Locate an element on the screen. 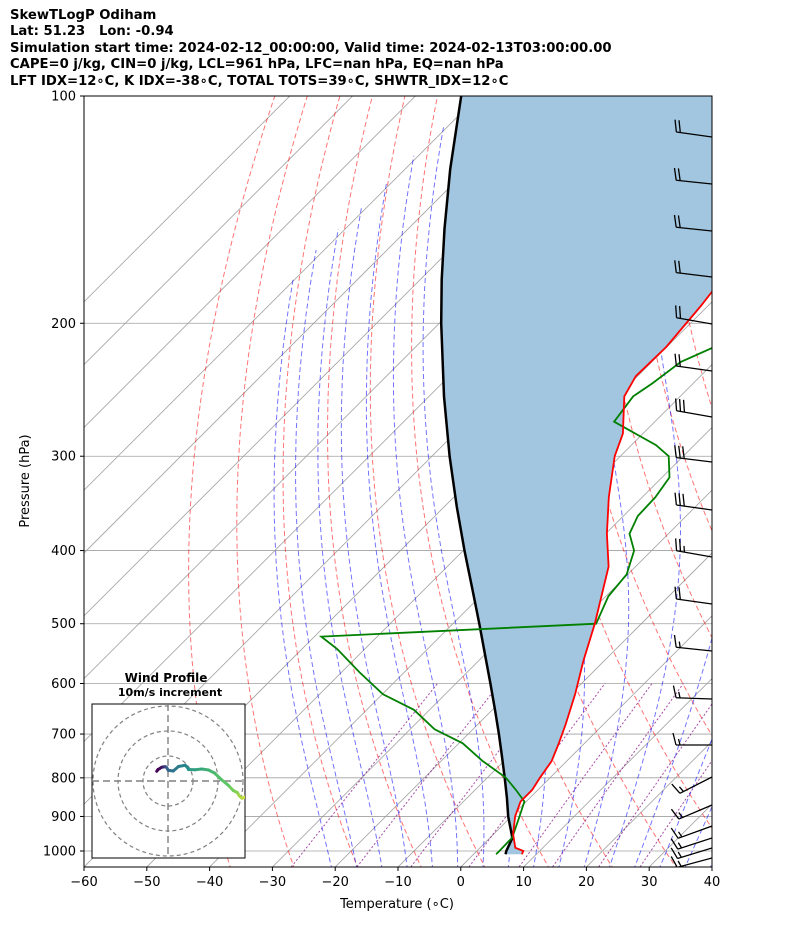 This screenshot has width=794, height=937. x-tick-label: 40 is located at coordinates (712, 882).